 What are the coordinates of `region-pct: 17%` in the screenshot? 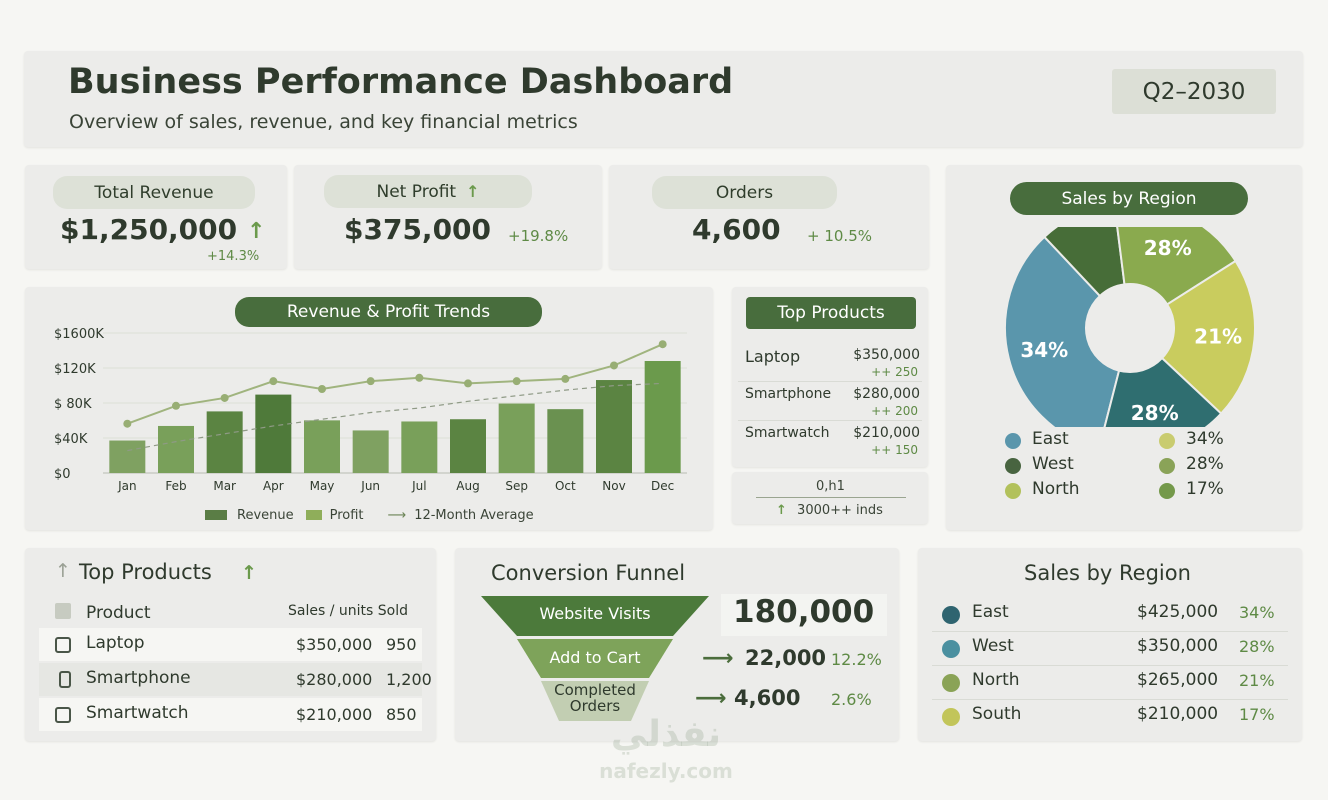 It's located at (1257, 714).